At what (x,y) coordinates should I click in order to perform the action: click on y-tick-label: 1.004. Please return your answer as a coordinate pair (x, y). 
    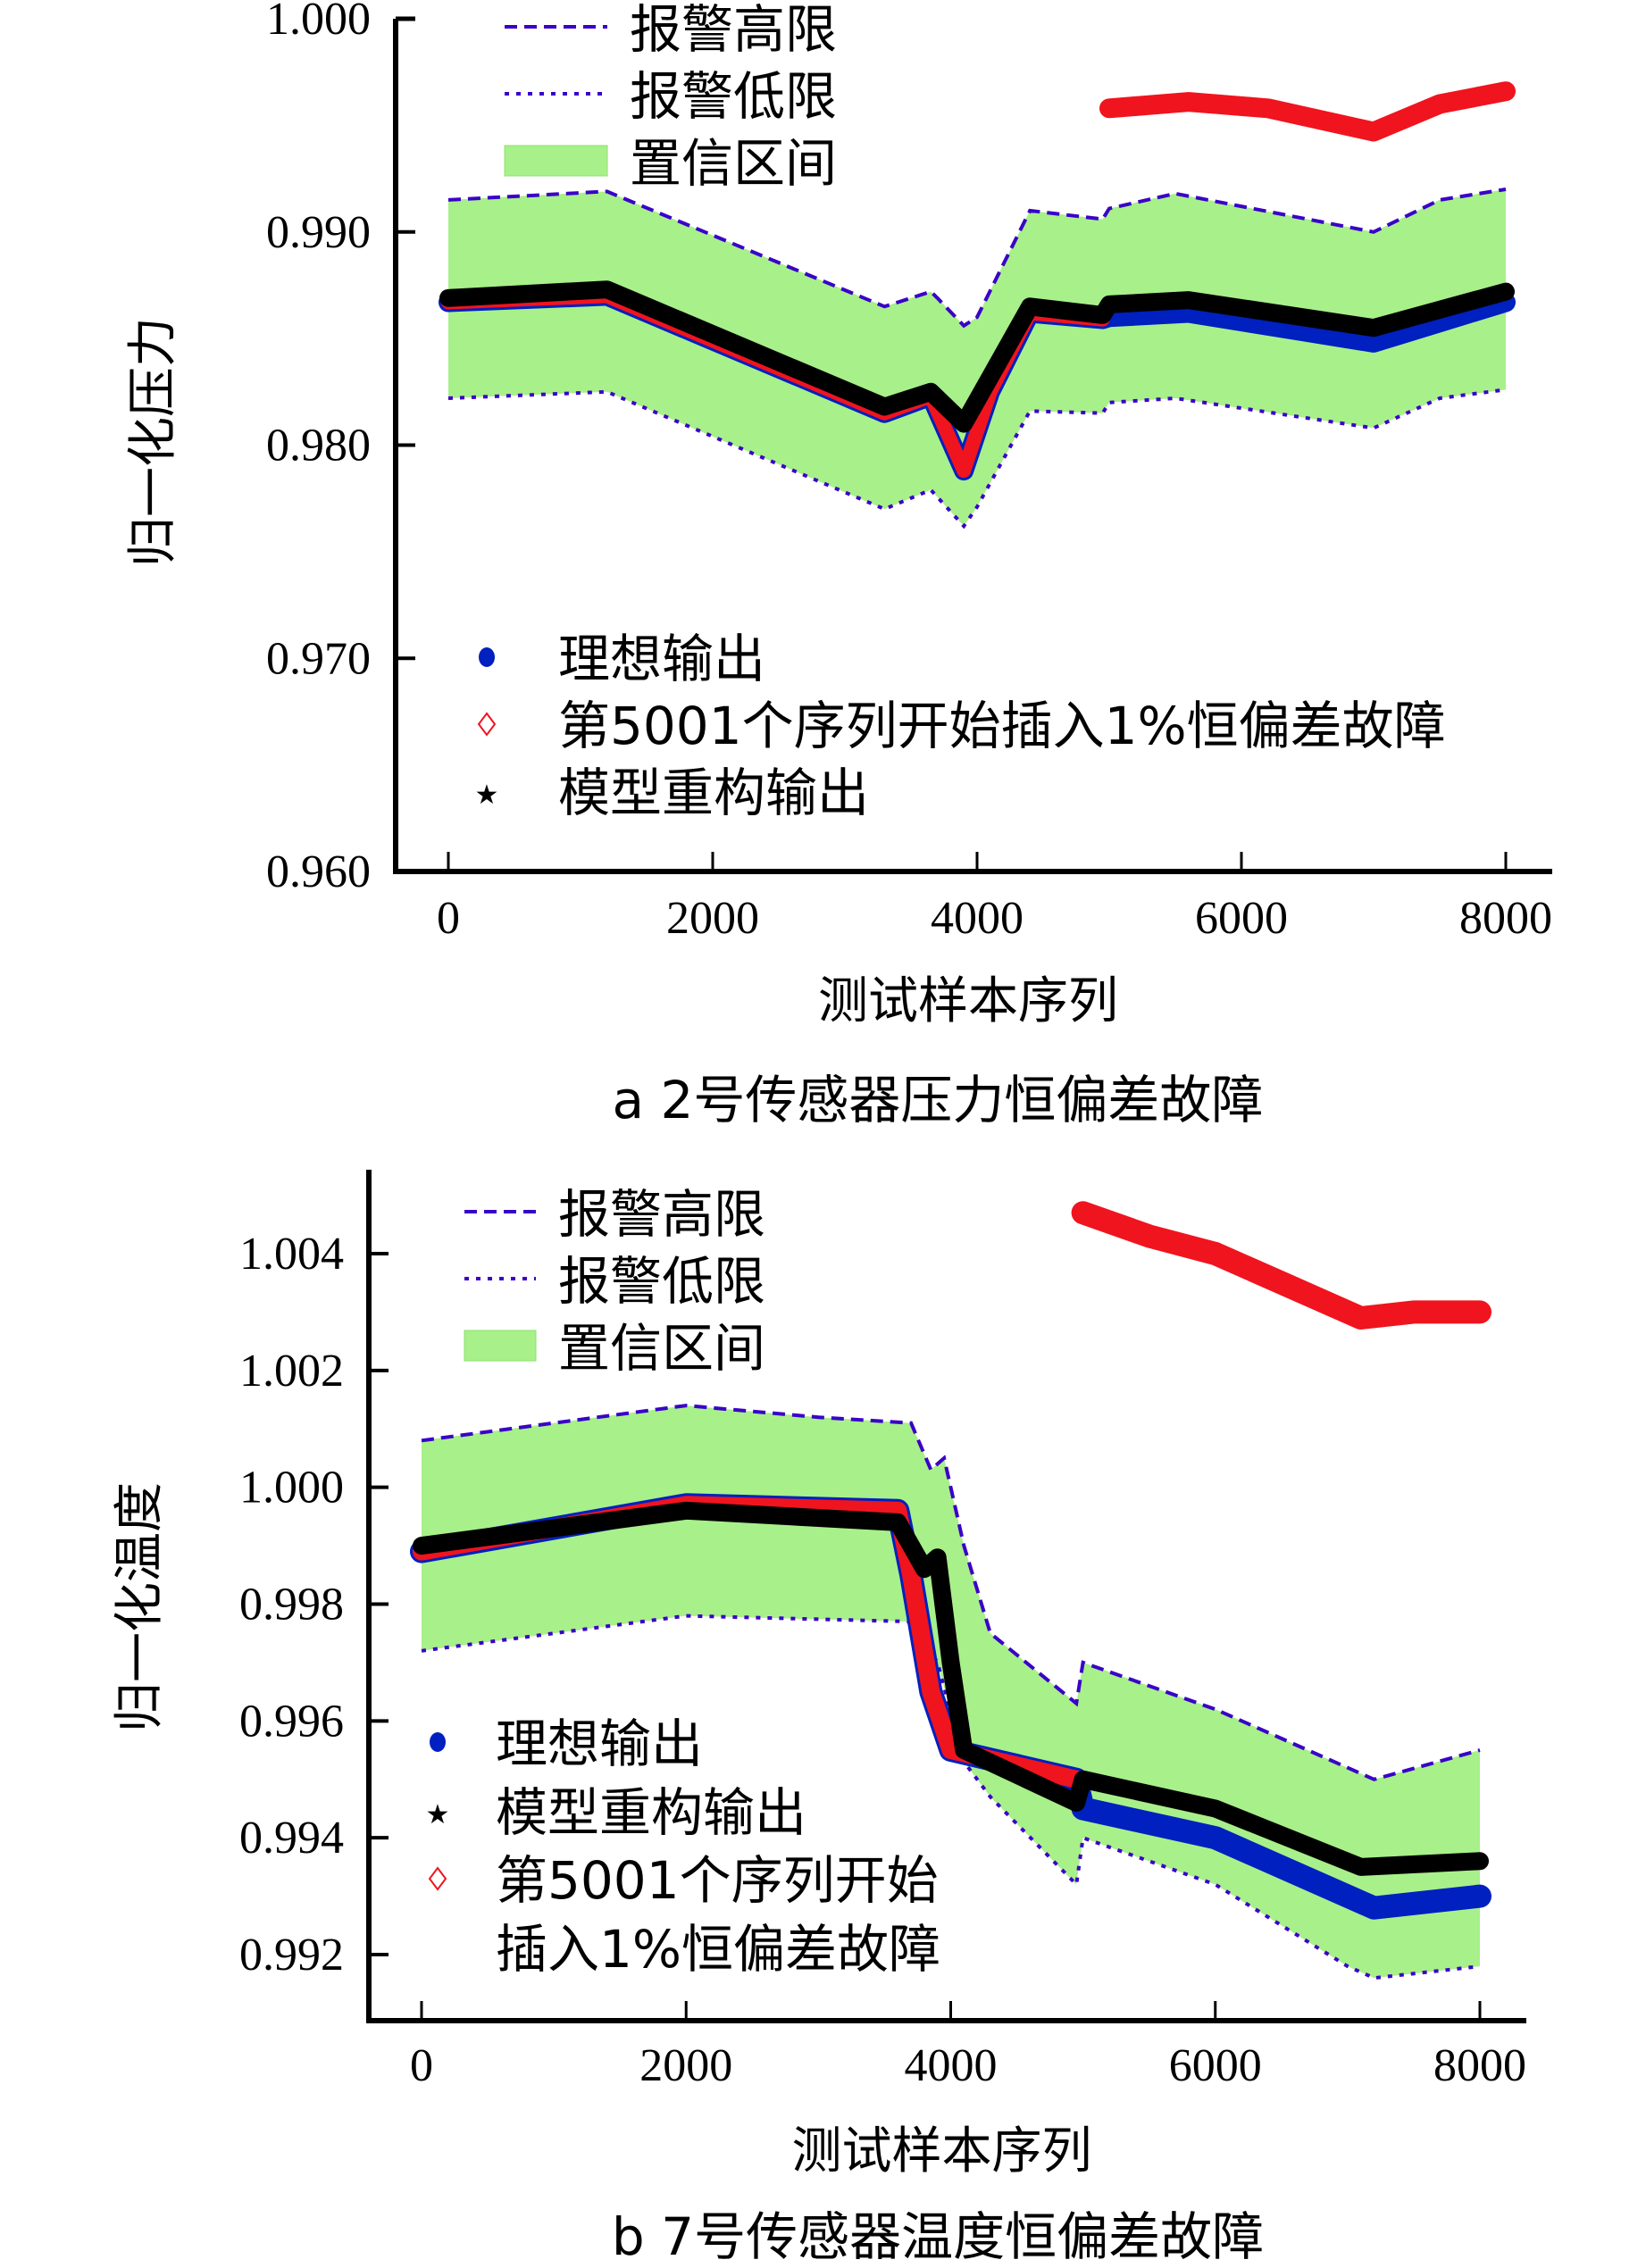
    Looking at the image, I should click on (292, 1254).